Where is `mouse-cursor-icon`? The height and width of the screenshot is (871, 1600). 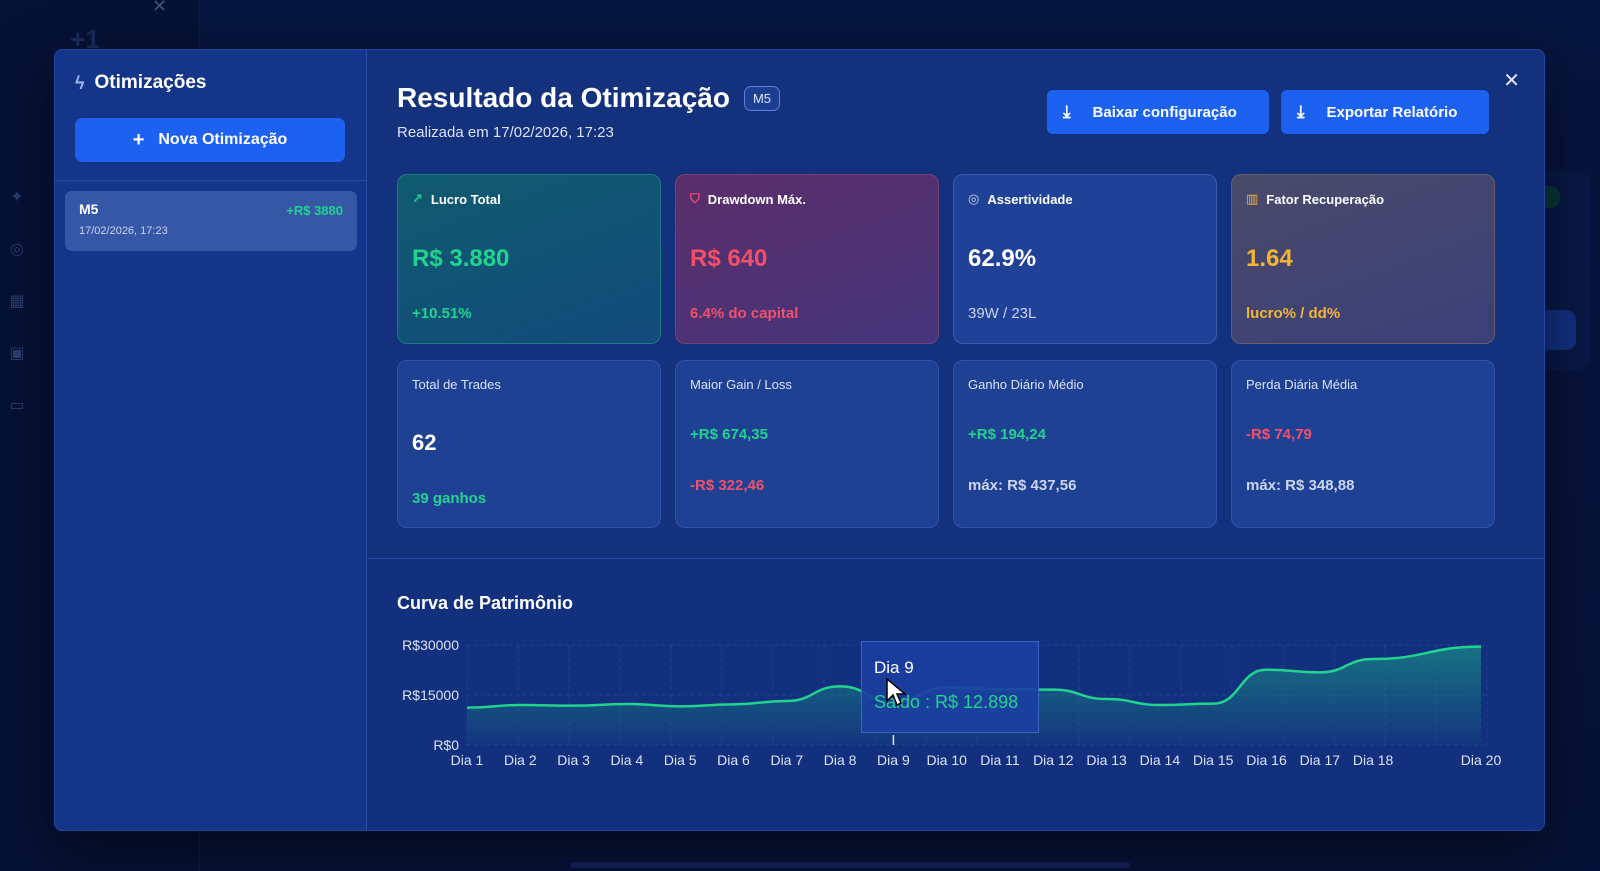 mouse-cursor-icon is located at coordinates (896, 692).